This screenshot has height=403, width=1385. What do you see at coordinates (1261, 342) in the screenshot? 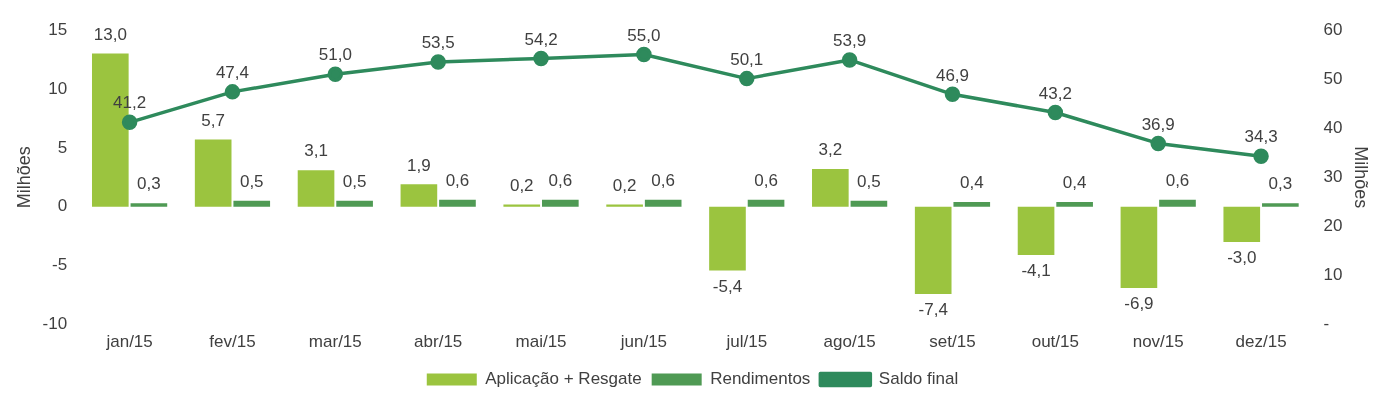
I see `x-tick-label: dez/15` at bounding box center [1261, 342].